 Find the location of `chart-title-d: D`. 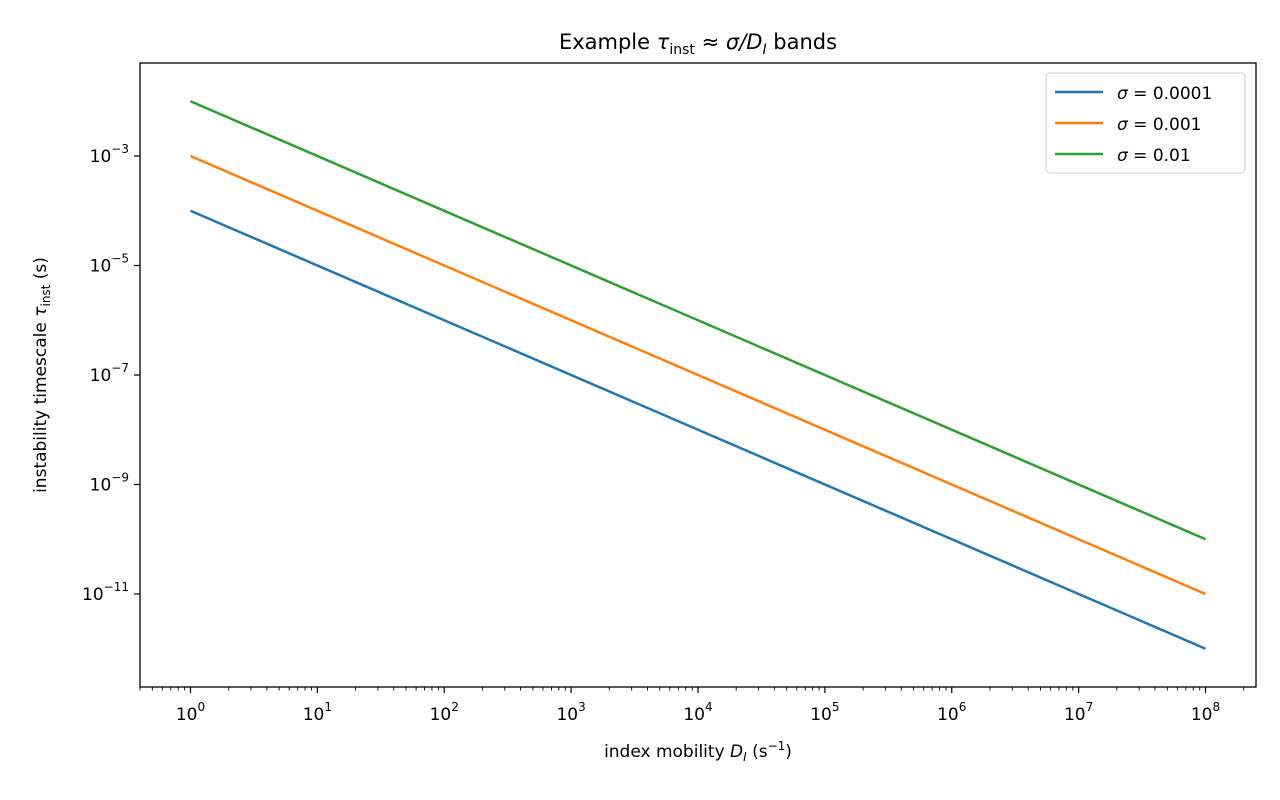

chart-title-d: D is located at coordinates (754, 42).